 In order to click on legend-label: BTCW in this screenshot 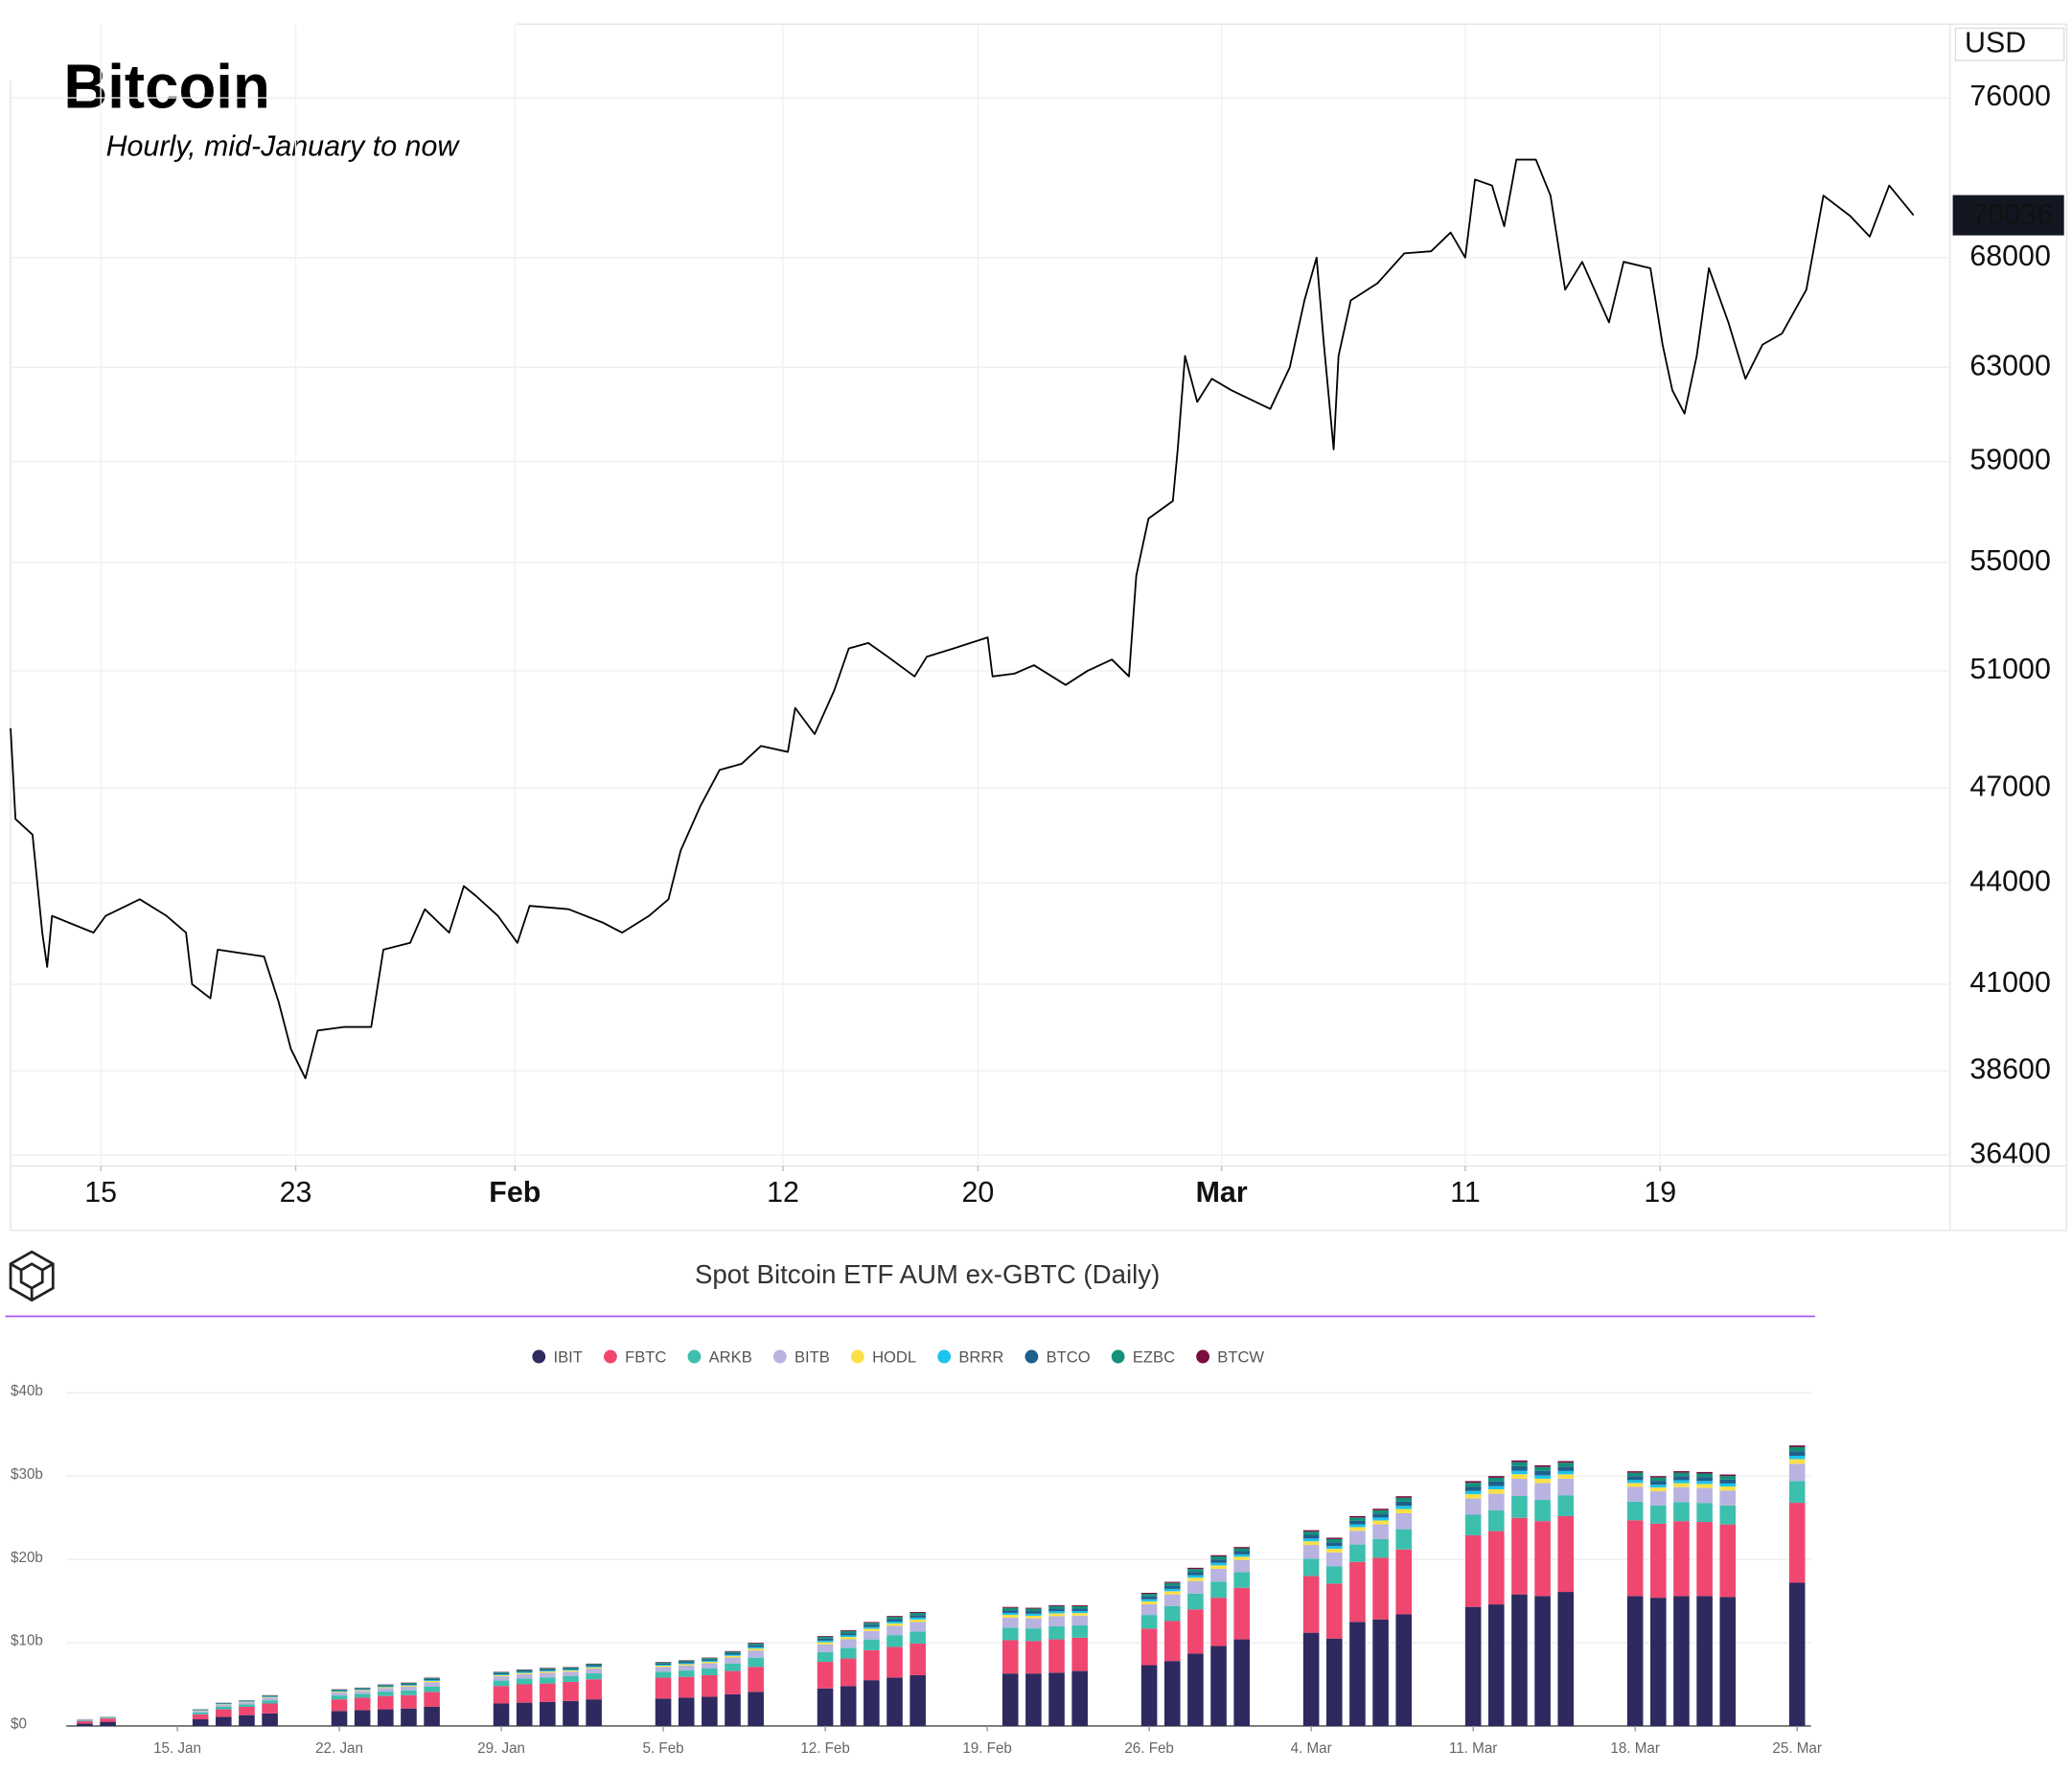, I will do `click(1240, 1356)`.